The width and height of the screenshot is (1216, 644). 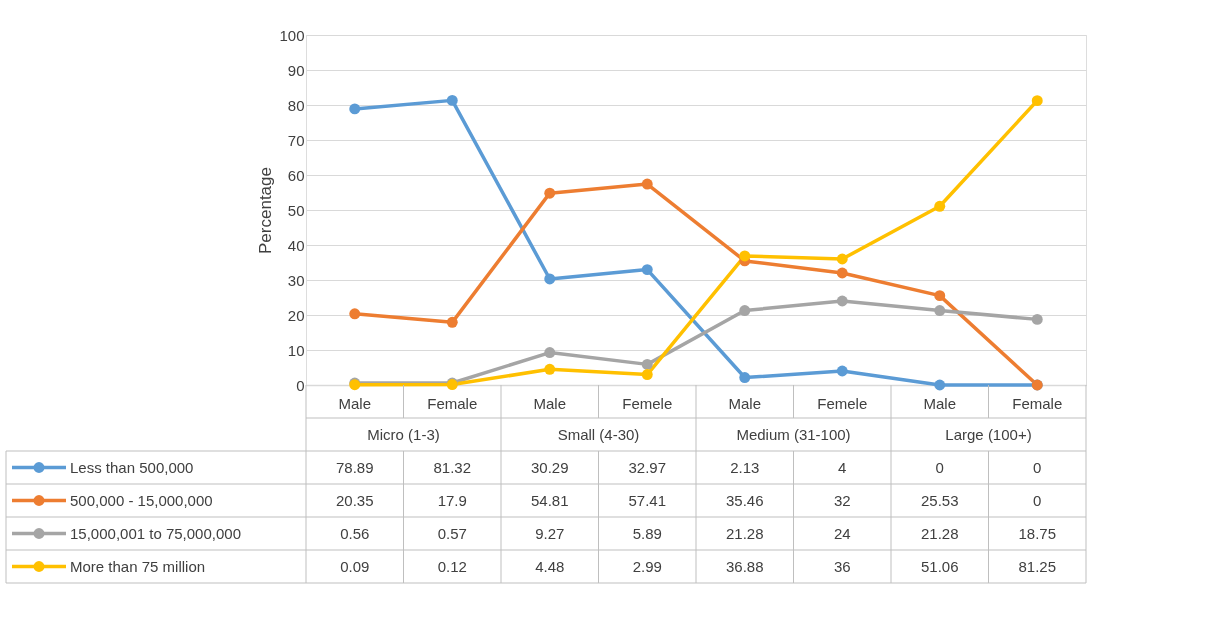 What do you see at coordinates (598, 434) in the screenshot?
I see `text: Small (4-30)` at bounding box center [598, 434].